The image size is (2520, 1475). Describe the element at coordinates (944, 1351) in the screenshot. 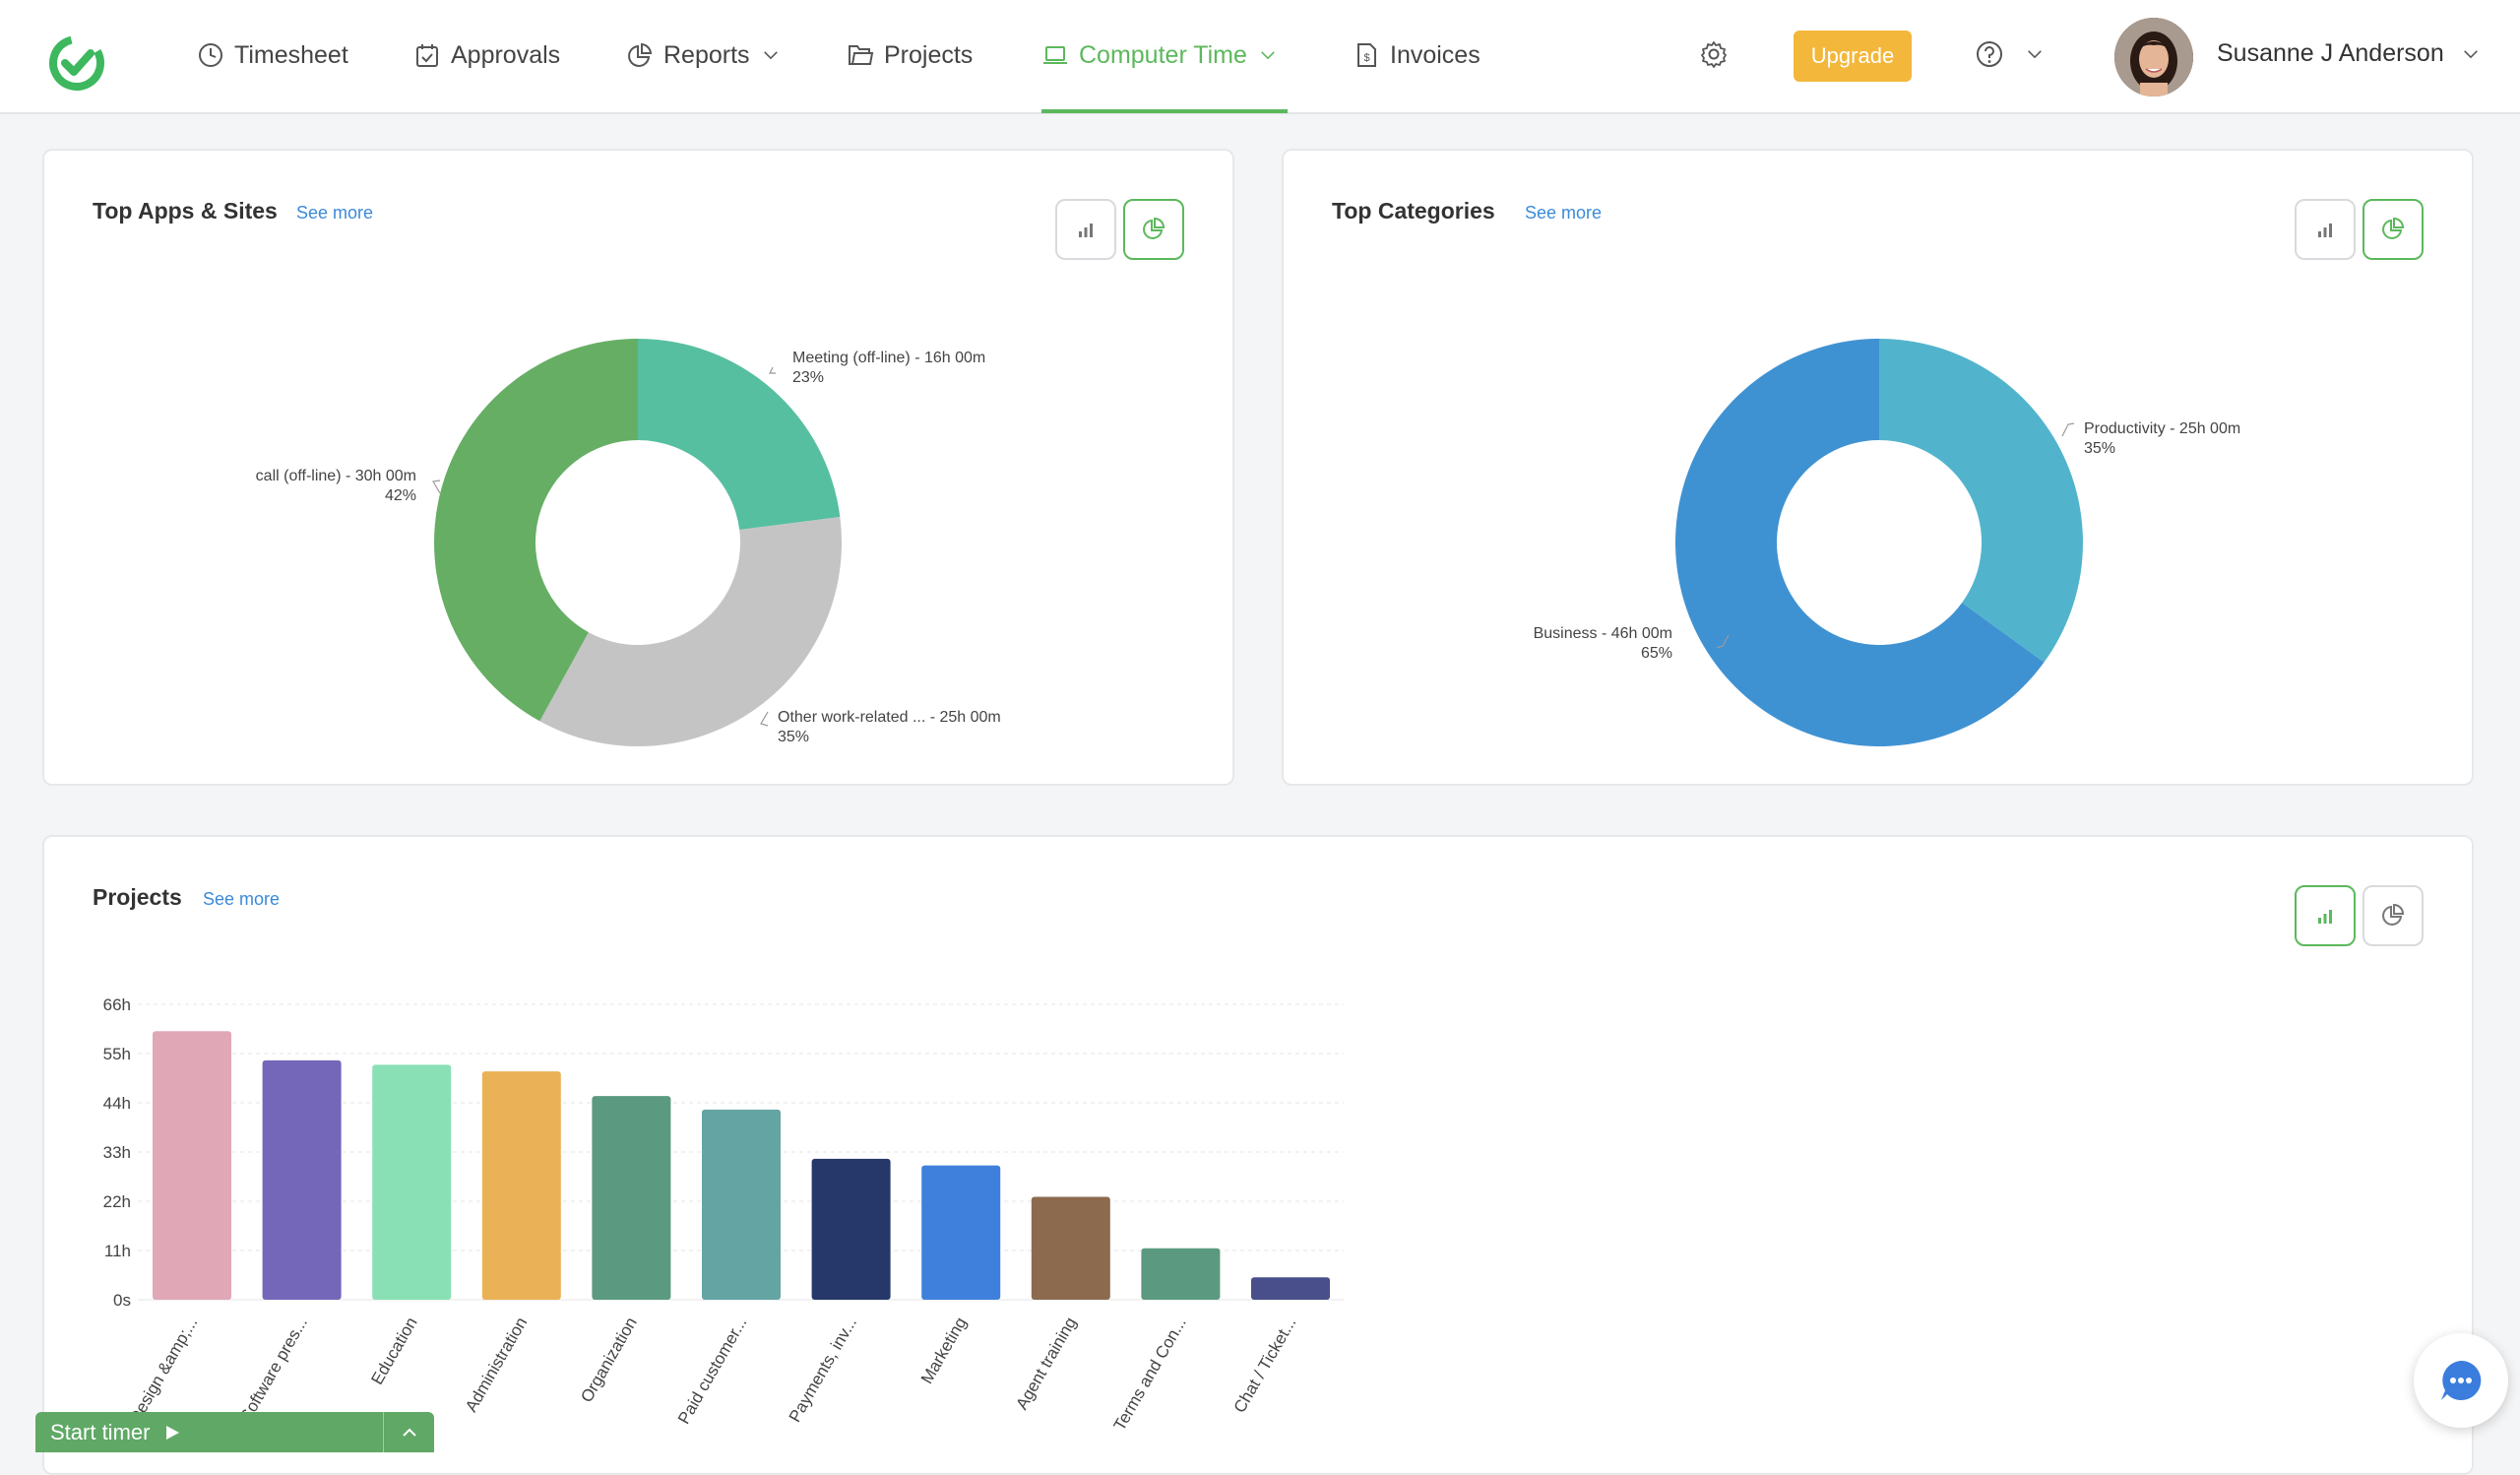

I see `x-tick-label: Marketing` at that location.